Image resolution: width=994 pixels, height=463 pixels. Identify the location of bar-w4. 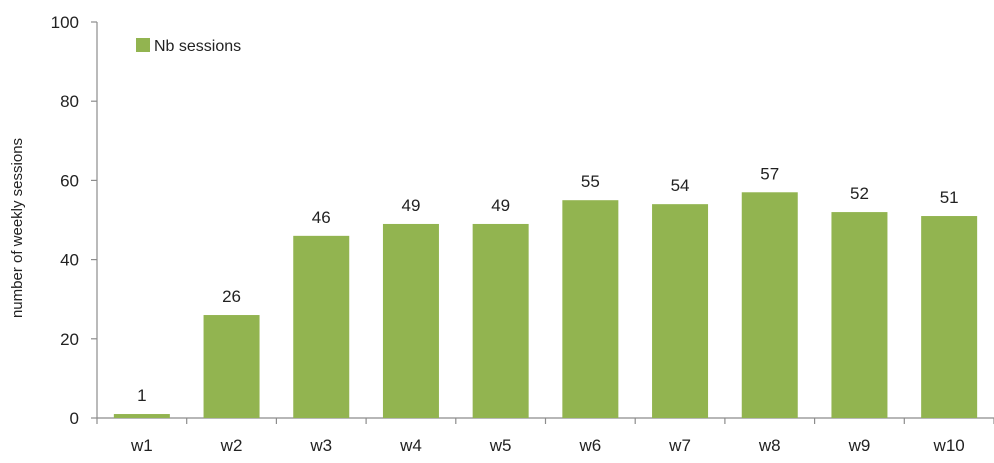
(410, 320).